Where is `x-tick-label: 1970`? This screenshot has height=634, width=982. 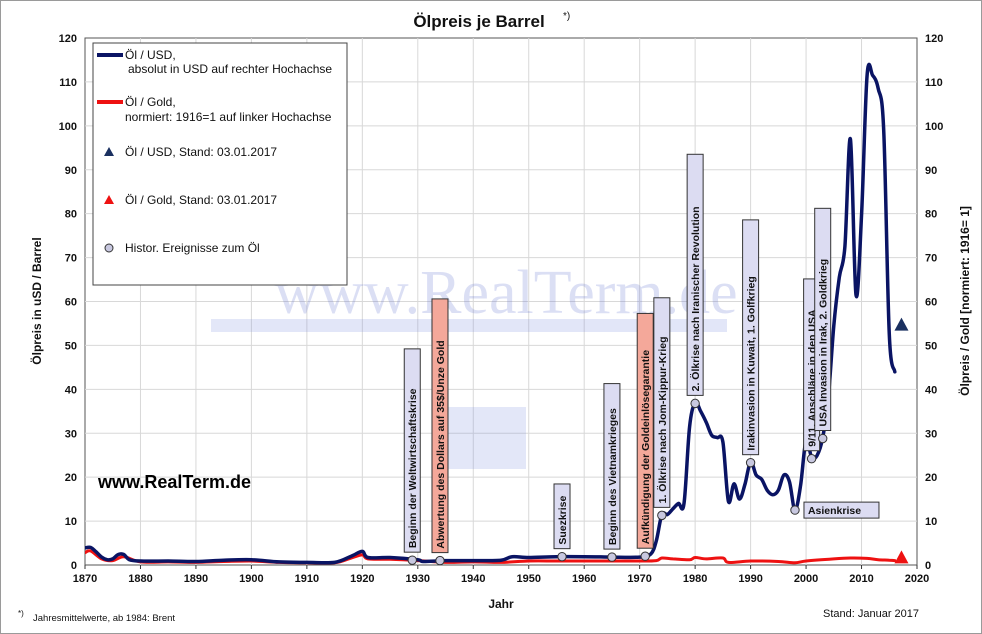 x-tick-label: 1970 is located at coordinates (639, 579).